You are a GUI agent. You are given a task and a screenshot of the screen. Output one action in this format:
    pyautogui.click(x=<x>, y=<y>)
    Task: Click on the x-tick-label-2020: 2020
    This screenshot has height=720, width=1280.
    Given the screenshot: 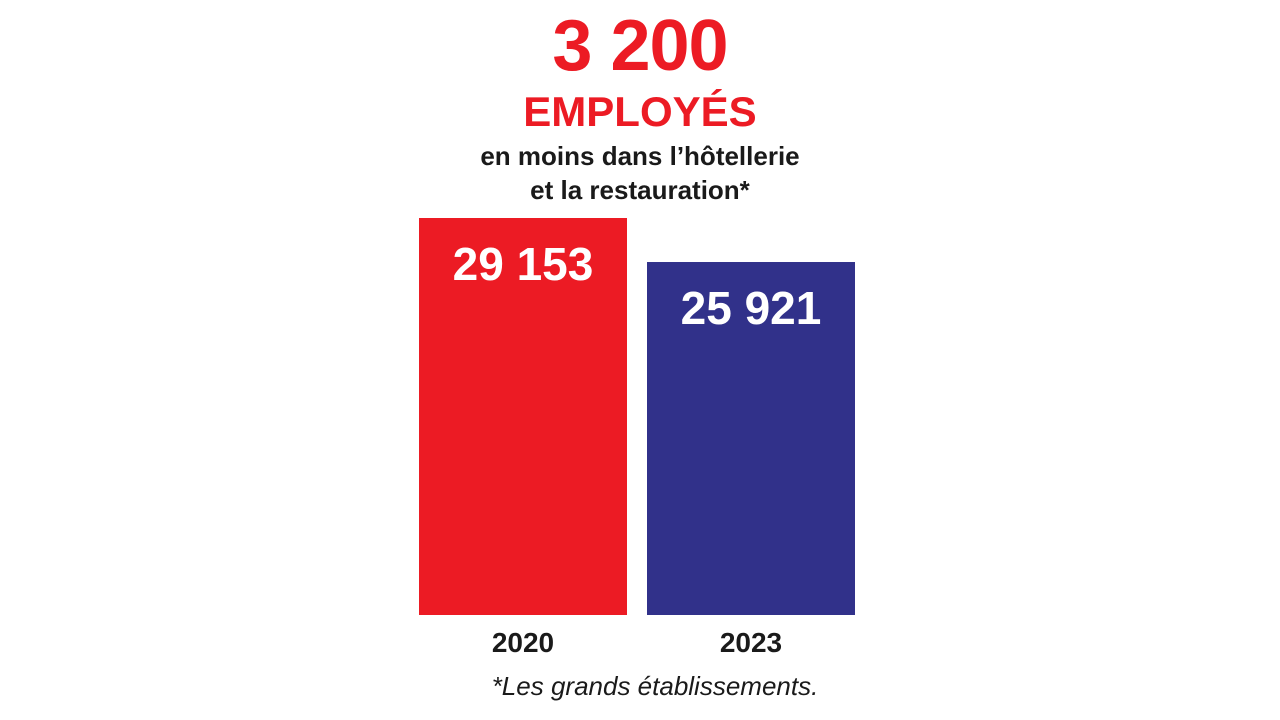 What is the action you would take?
    pyautogui.click(x=523, y=642)
    